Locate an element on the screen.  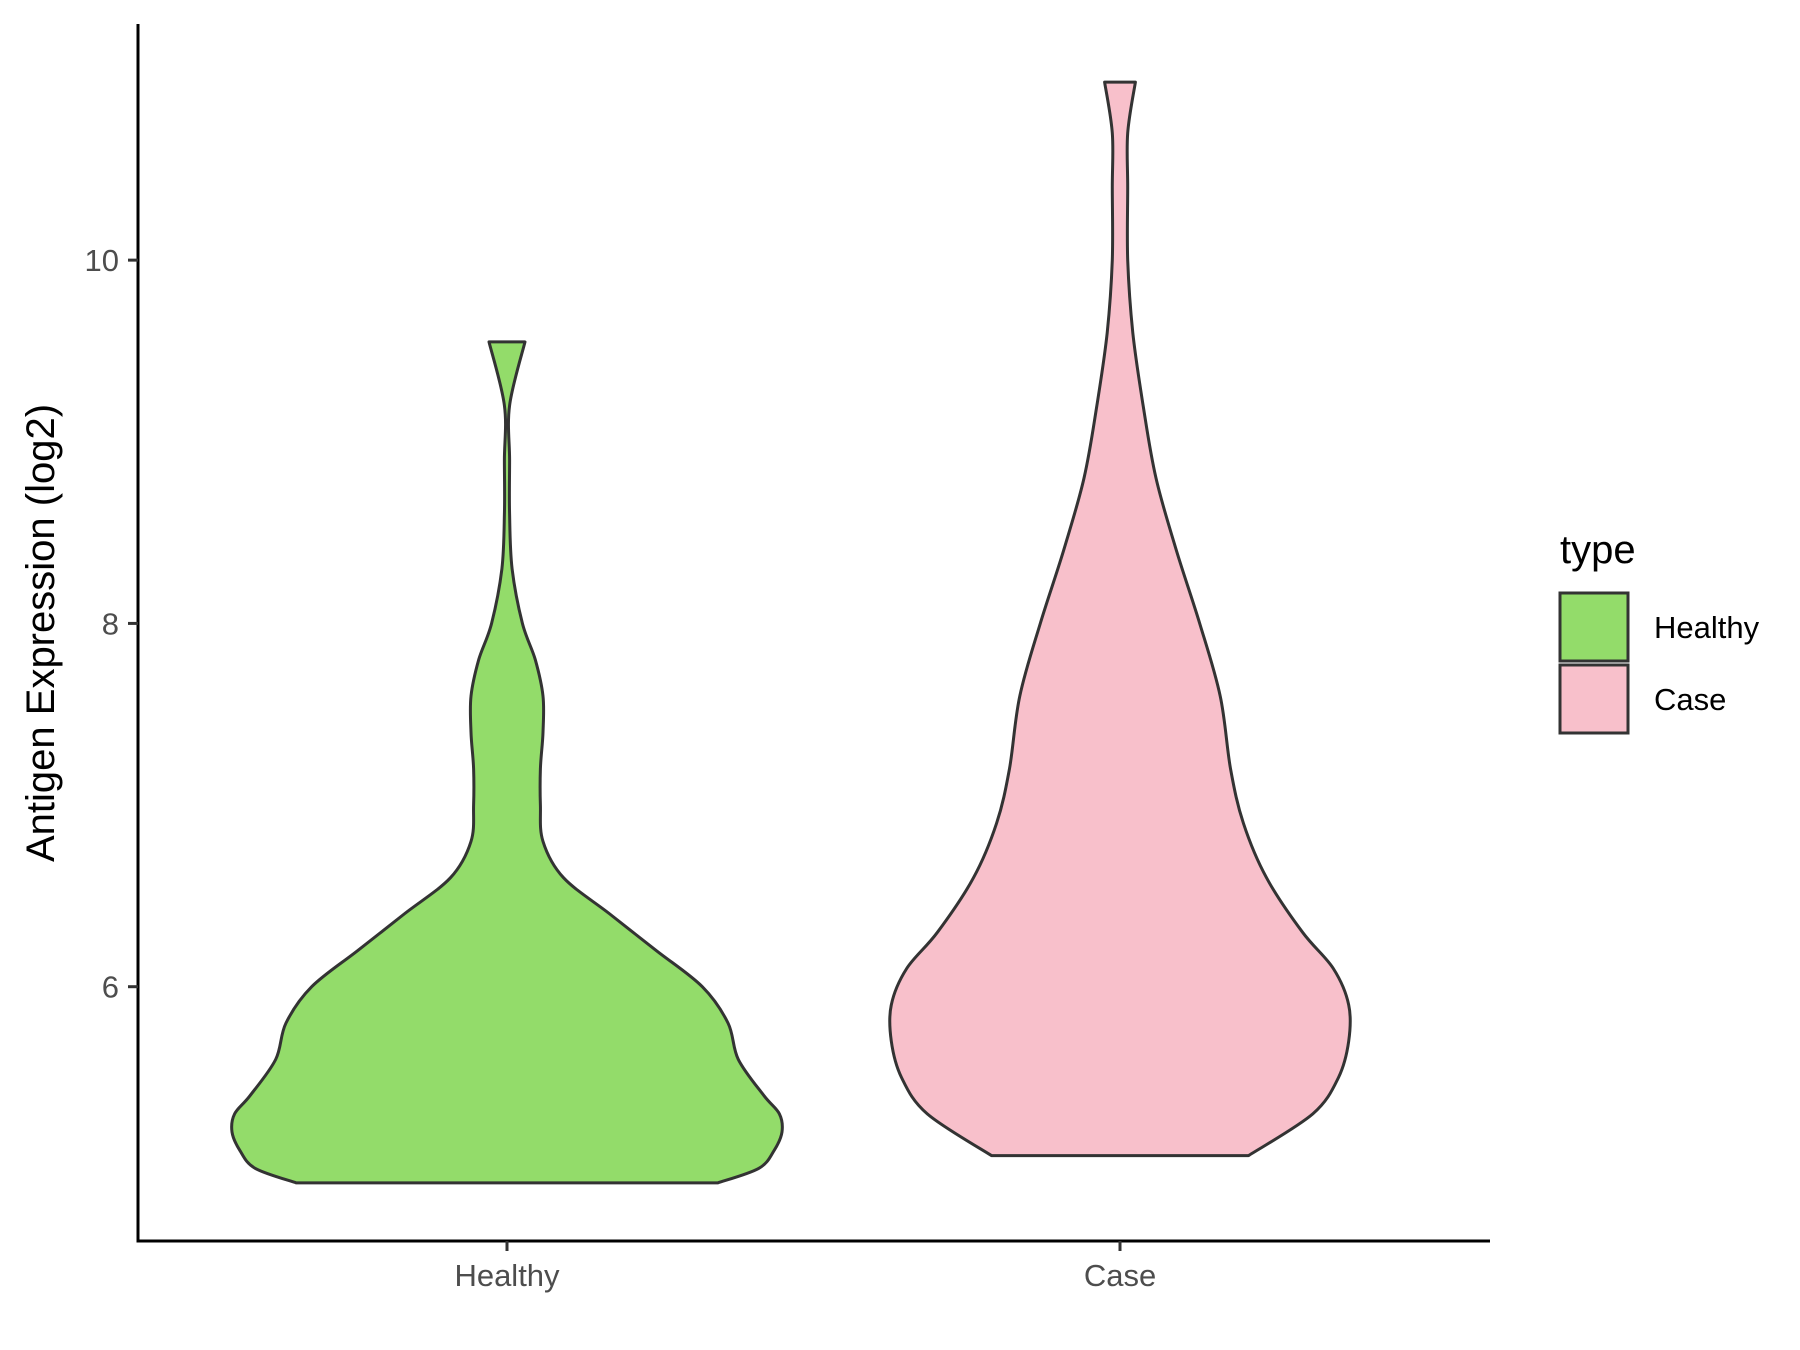
legend-title: type is located at coordinates (1598, 550).